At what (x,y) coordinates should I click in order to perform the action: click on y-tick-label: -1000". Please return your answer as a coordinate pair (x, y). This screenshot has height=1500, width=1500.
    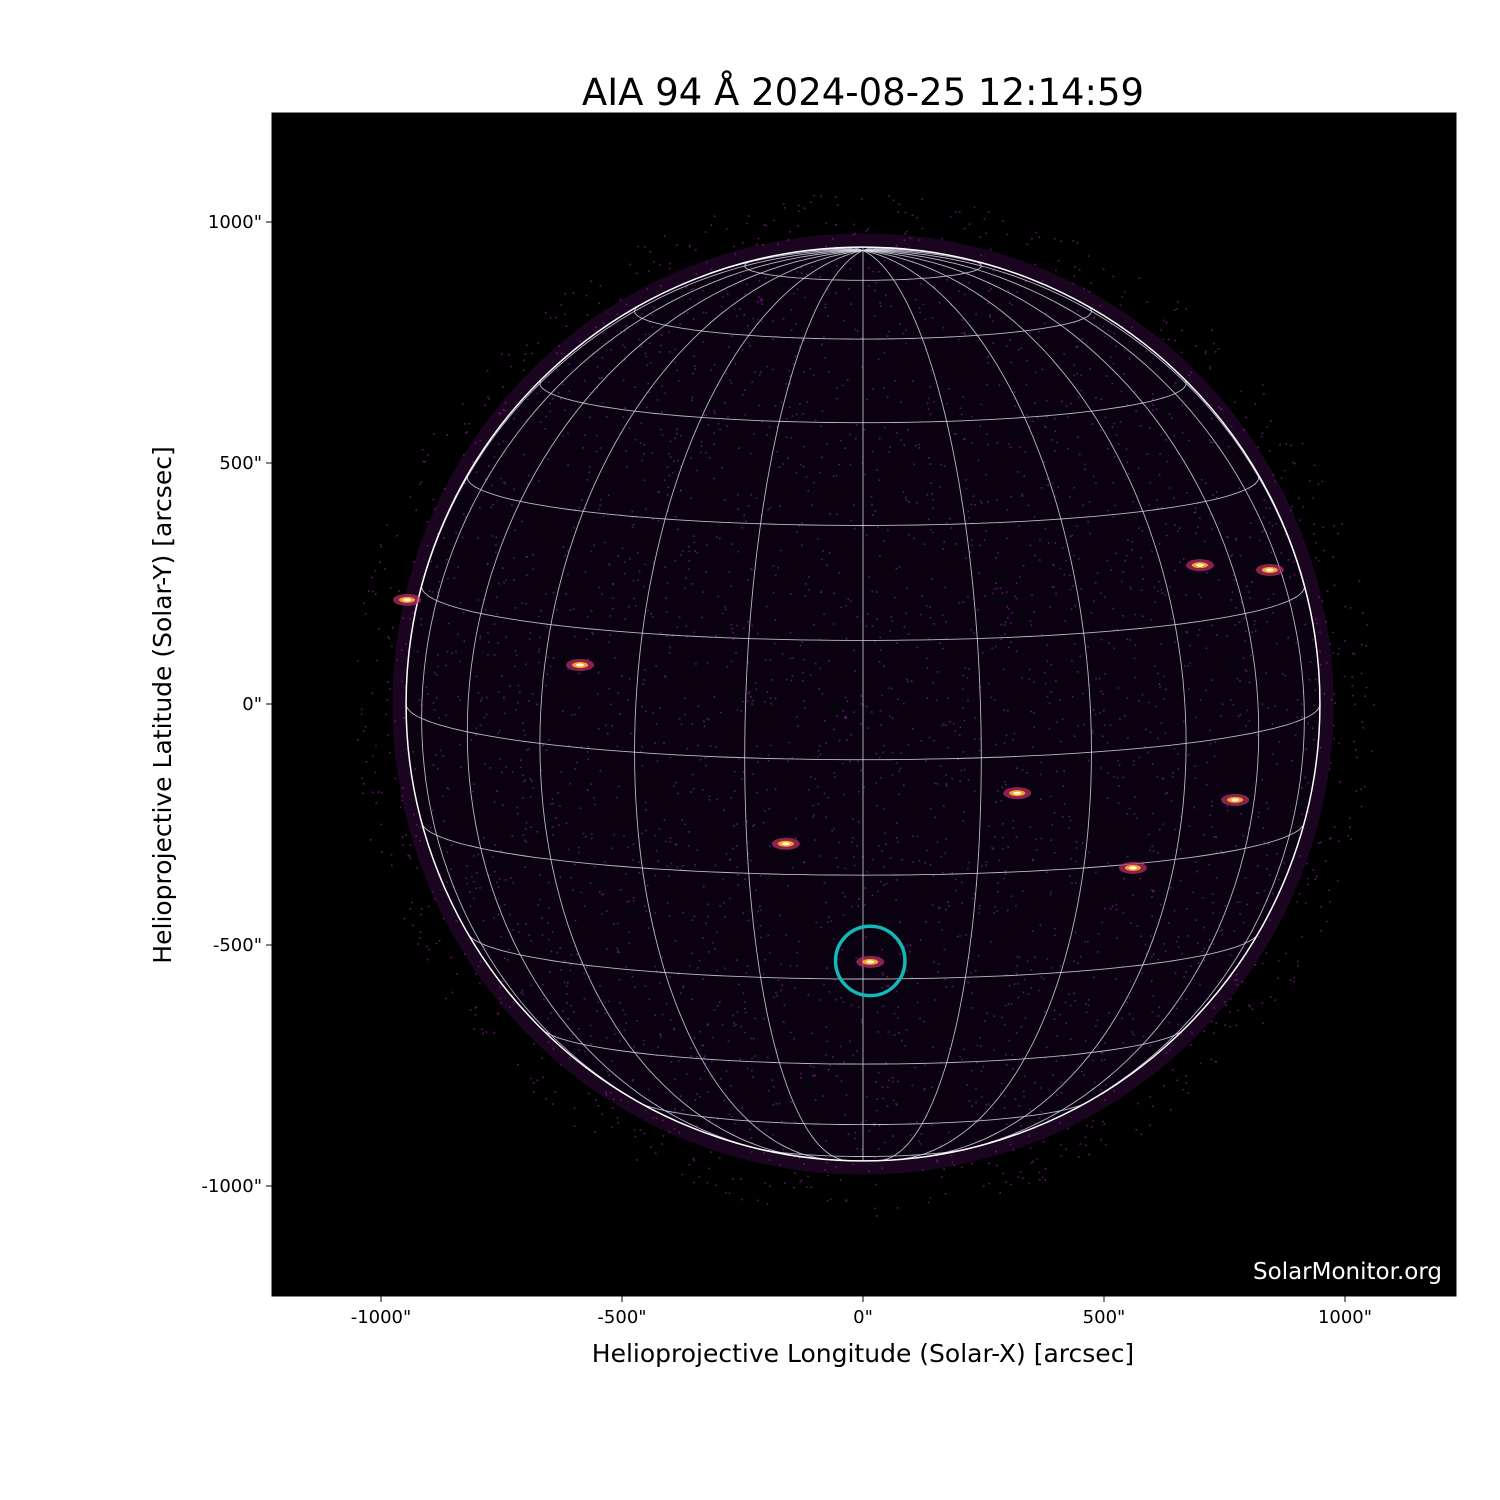
    Looking at the image, I should click on (231, 1186).